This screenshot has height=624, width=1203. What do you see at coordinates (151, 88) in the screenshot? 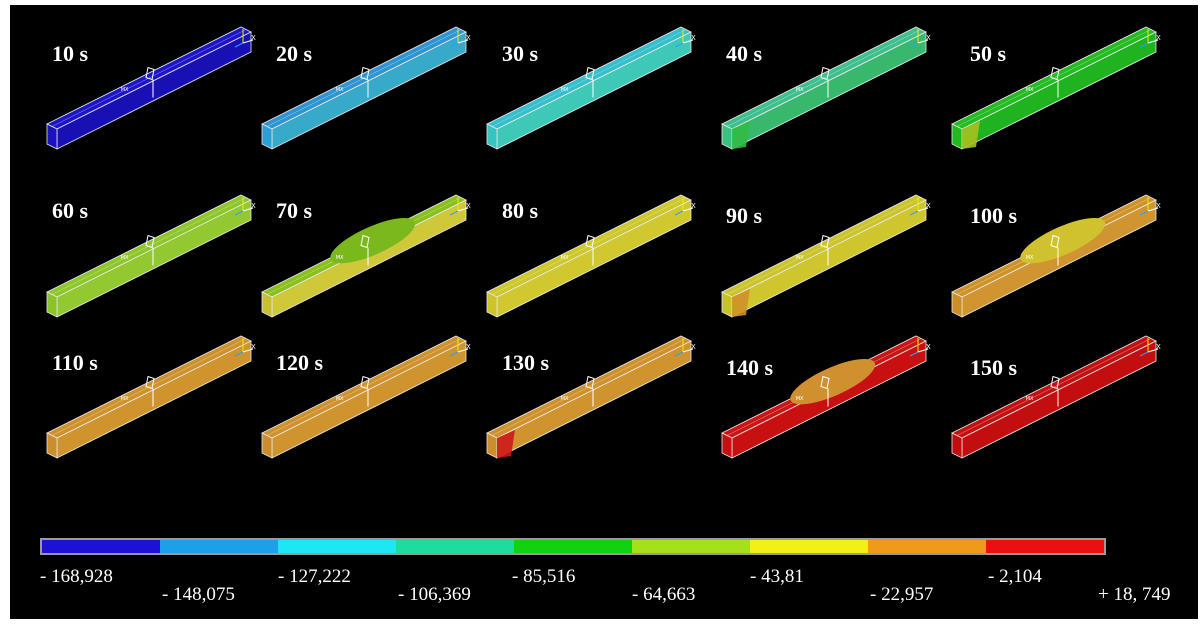
I see `frame-1: MX X` at bounding box center [151, 88].